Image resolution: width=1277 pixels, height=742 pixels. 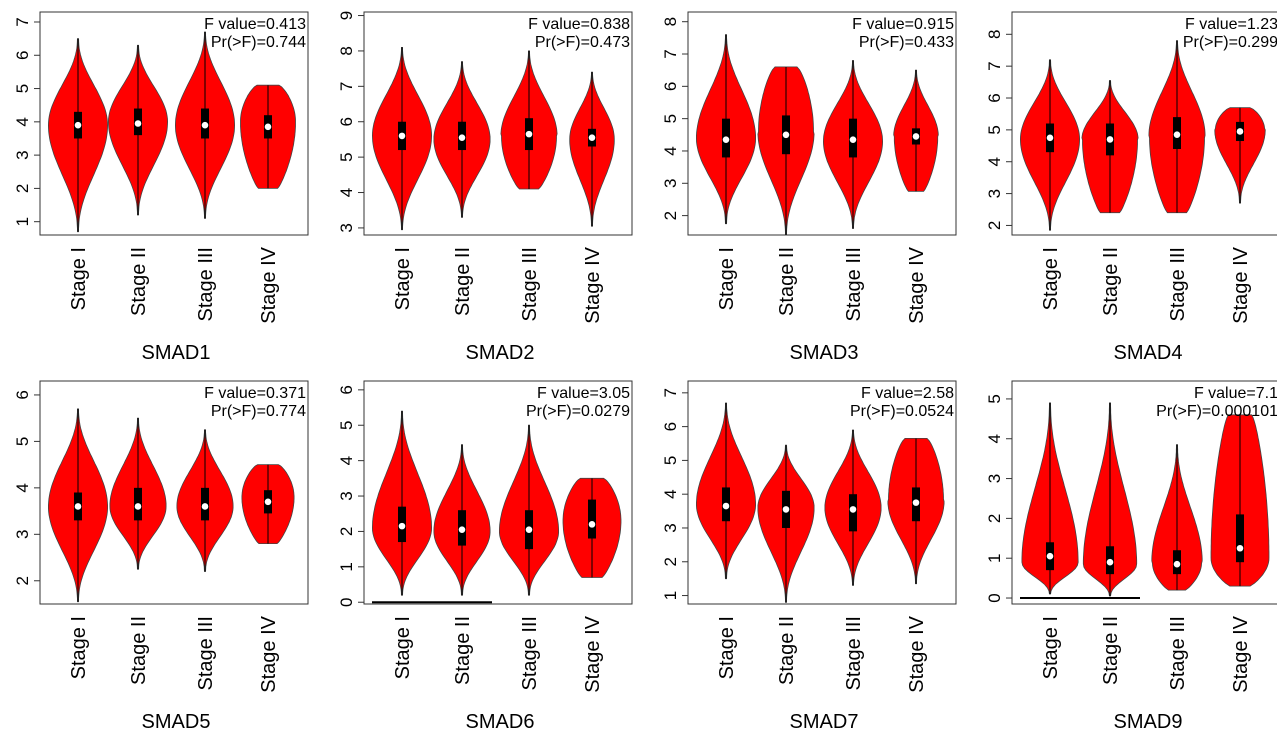 I want to click on y-tick-label: 0, so click(x=994, y=597).